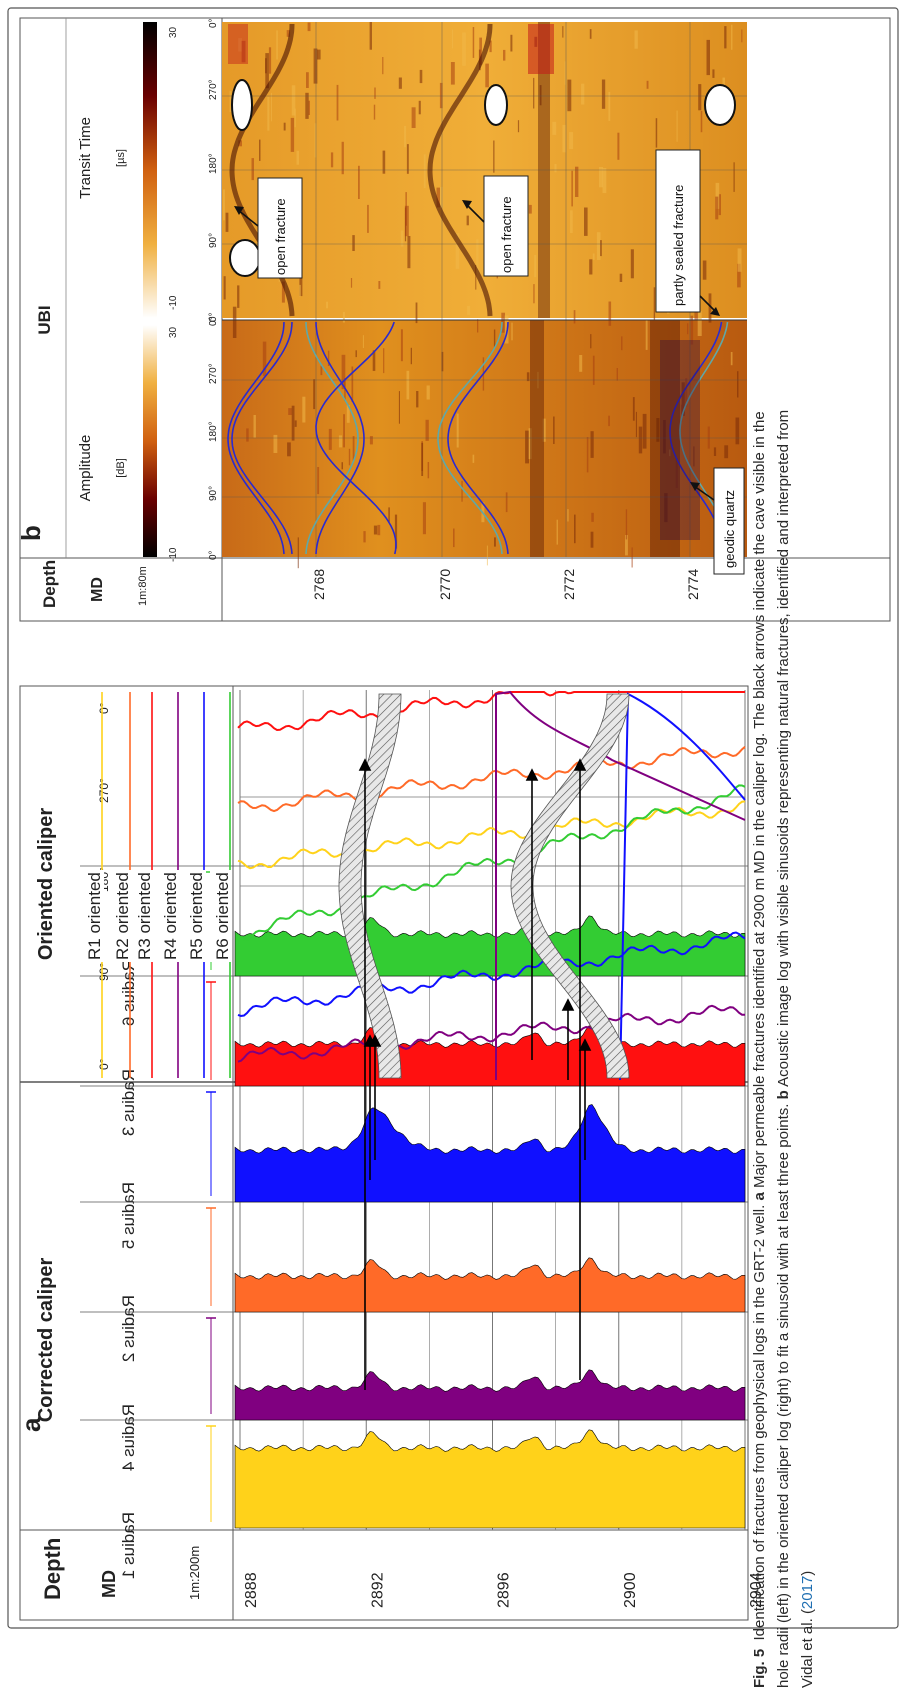 This screenshot has height=1698, width=906. I want to click on transit-red-patch, so click(238, 44).